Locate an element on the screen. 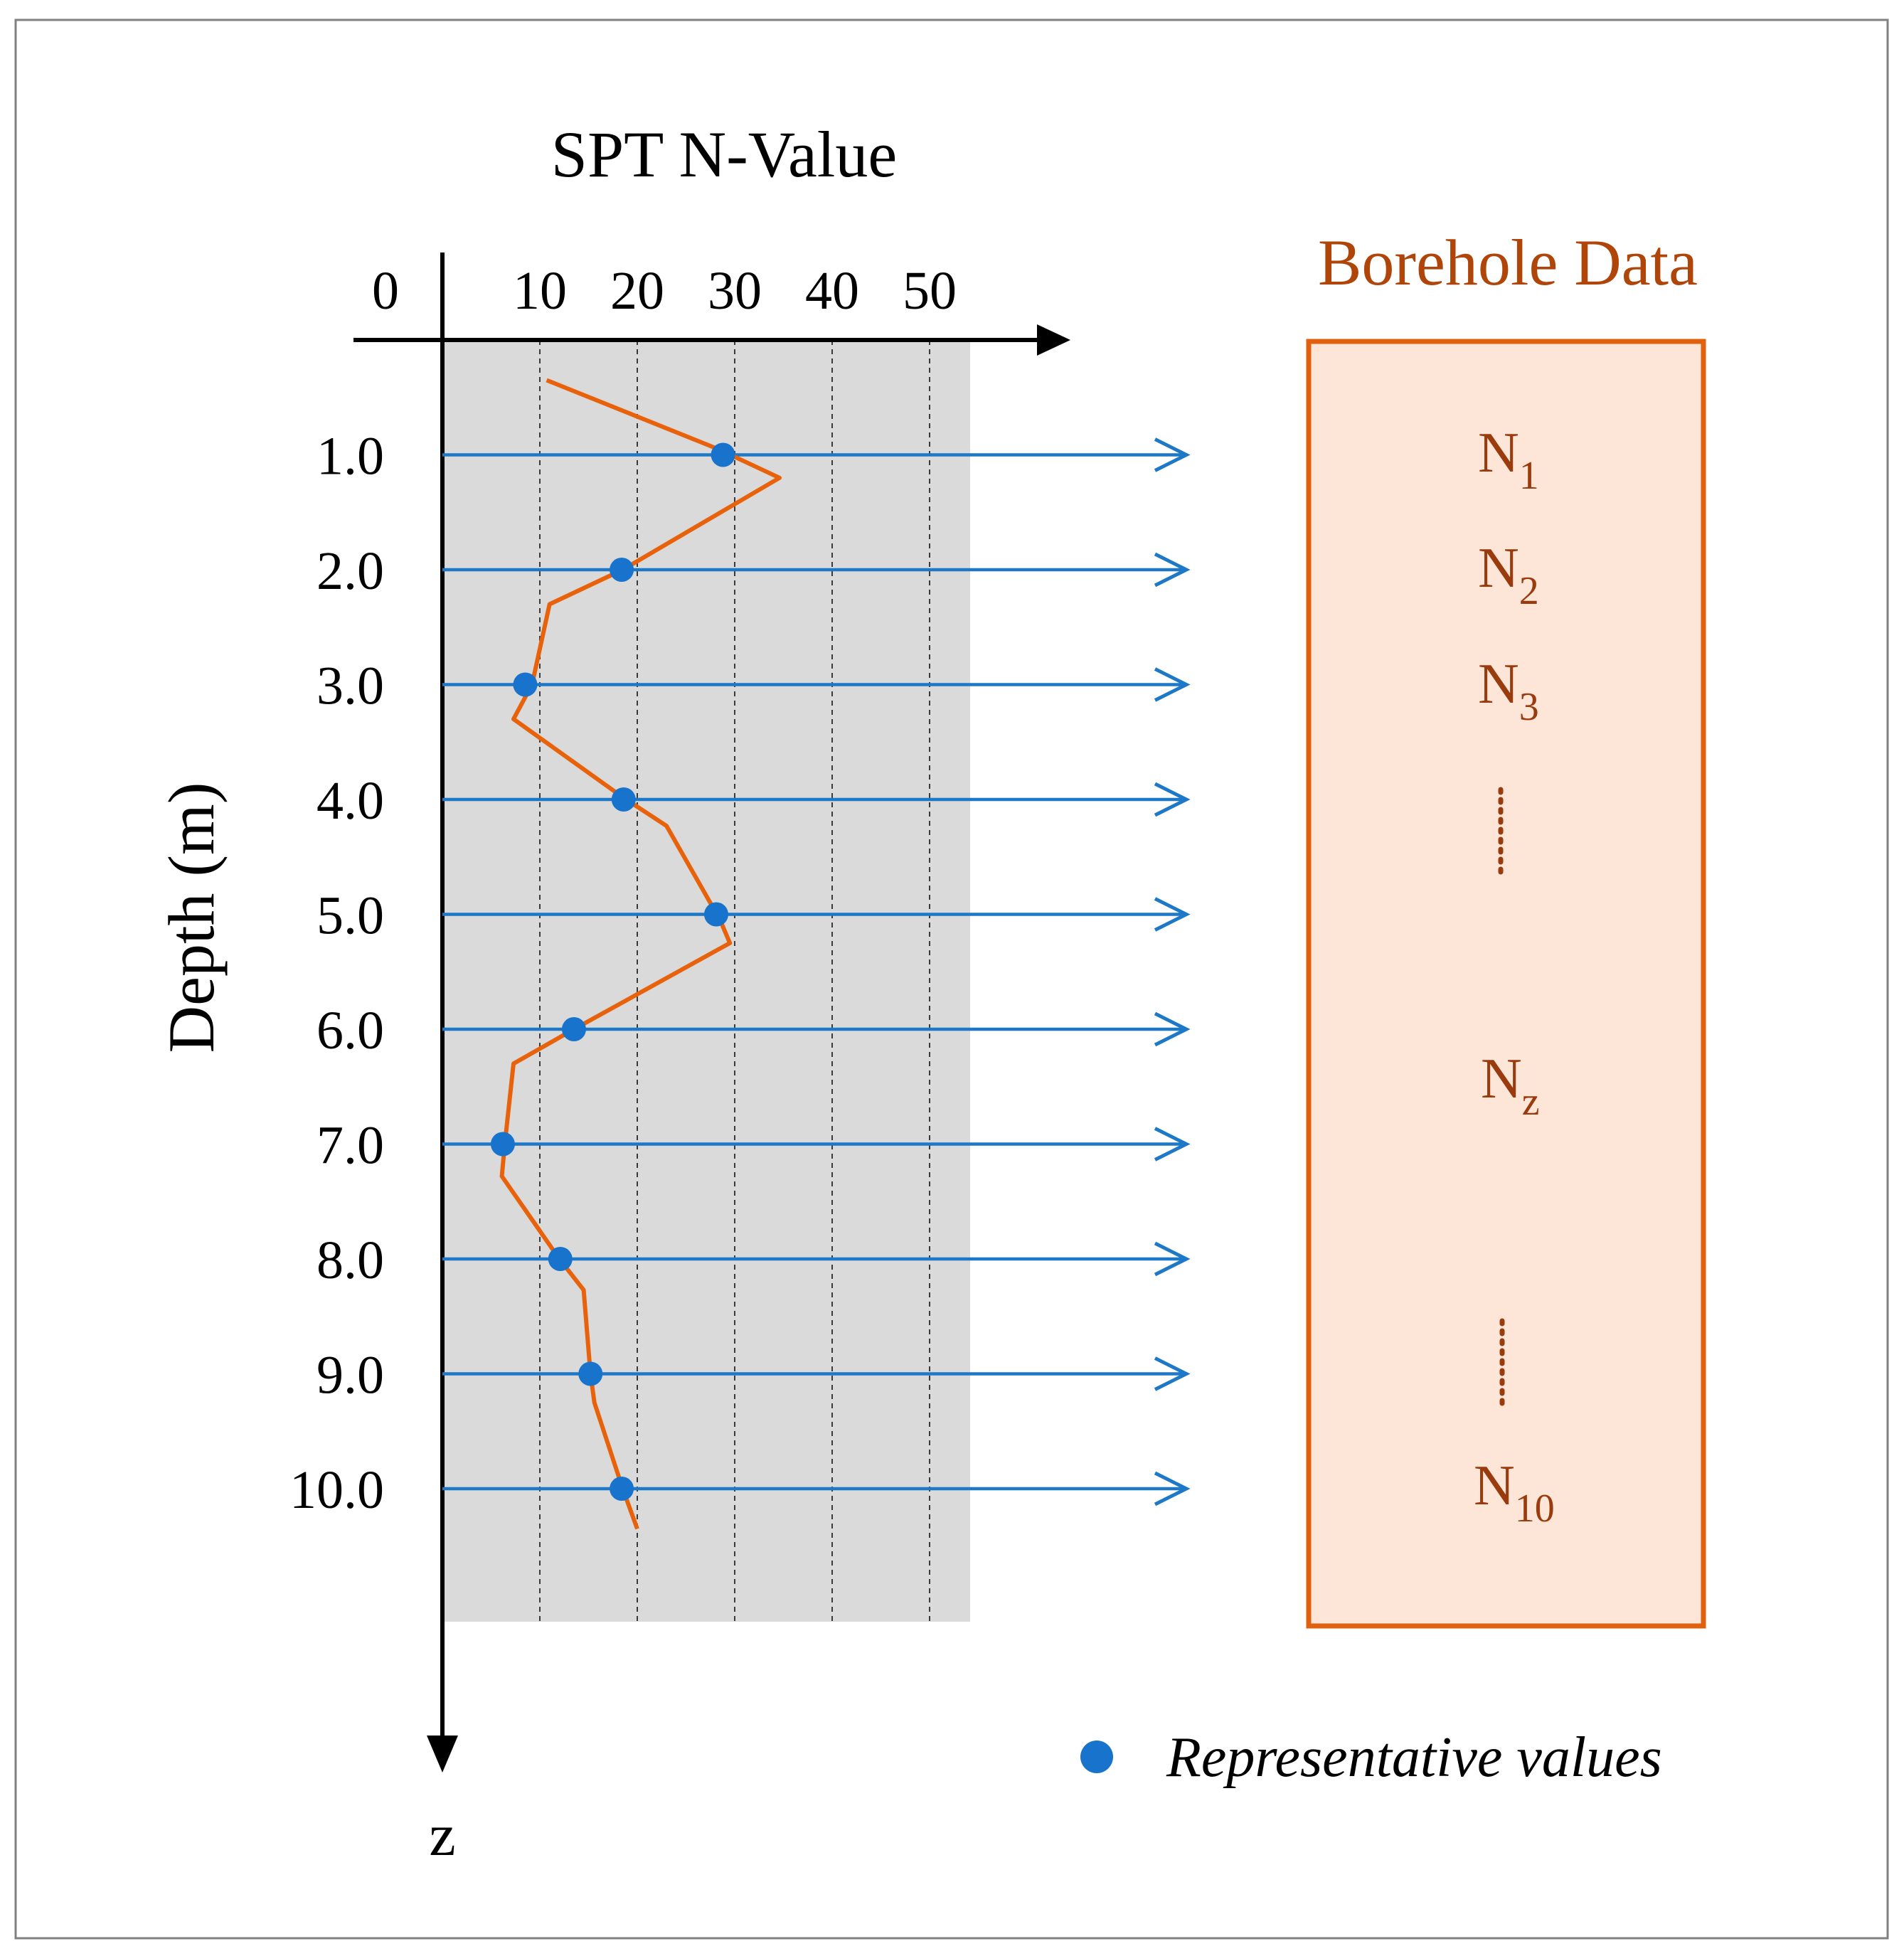 The image size is (1904, 1956). x-axis-arrow-icon is located at coordinates (1053, 340).